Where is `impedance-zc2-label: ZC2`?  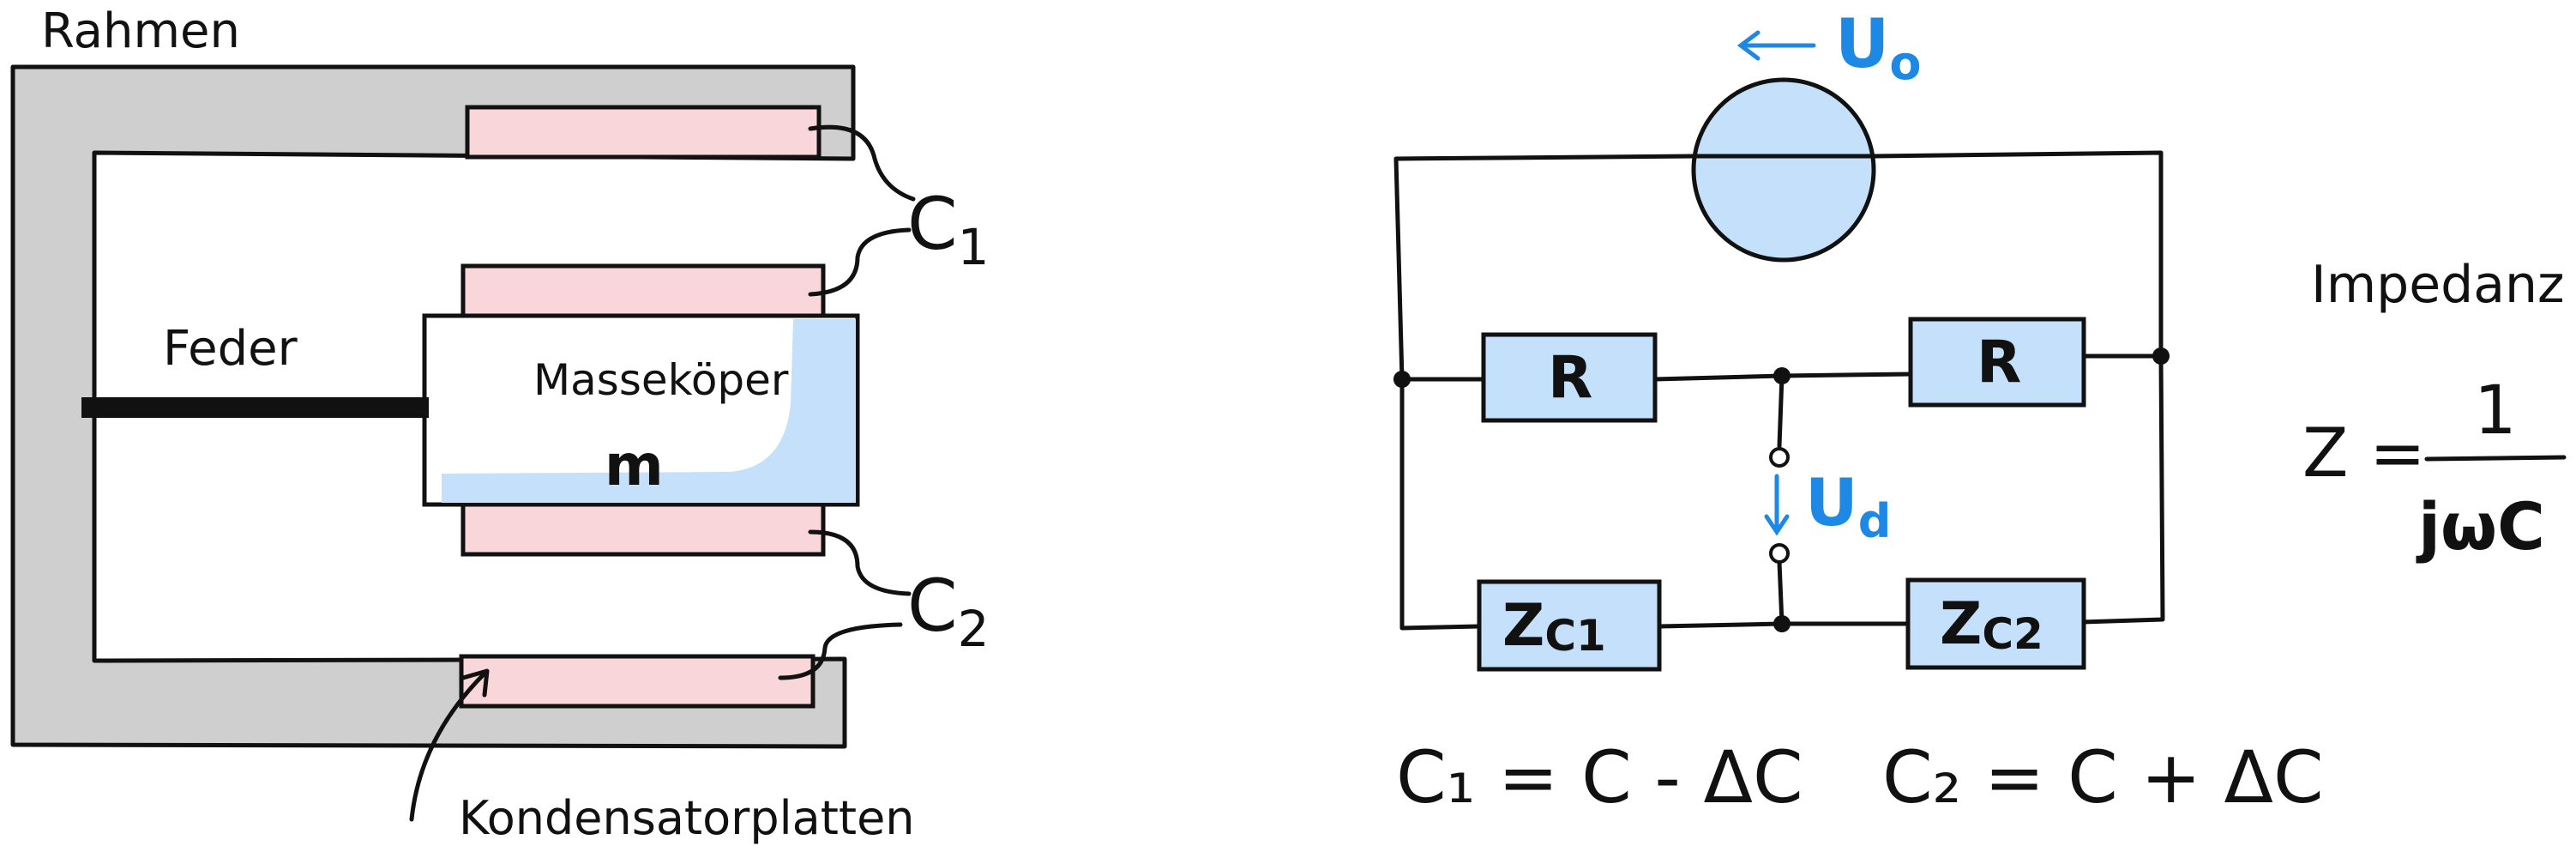
impedance-zc2-label: ZC2 is located at coordinates (1991, 625).